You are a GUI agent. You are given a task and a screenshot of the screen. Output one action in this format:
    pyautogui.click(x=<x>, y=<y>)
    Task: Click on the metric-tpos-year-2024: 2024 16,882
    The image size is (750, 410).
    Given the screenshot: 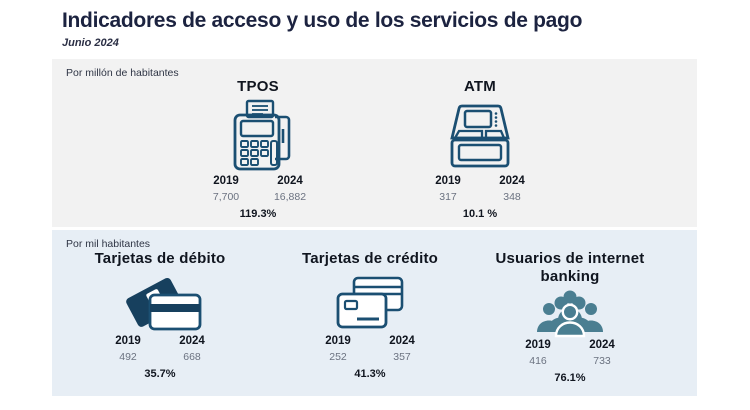 What is the action you would take?
    pyautogui.click(x=290, y=189)
    